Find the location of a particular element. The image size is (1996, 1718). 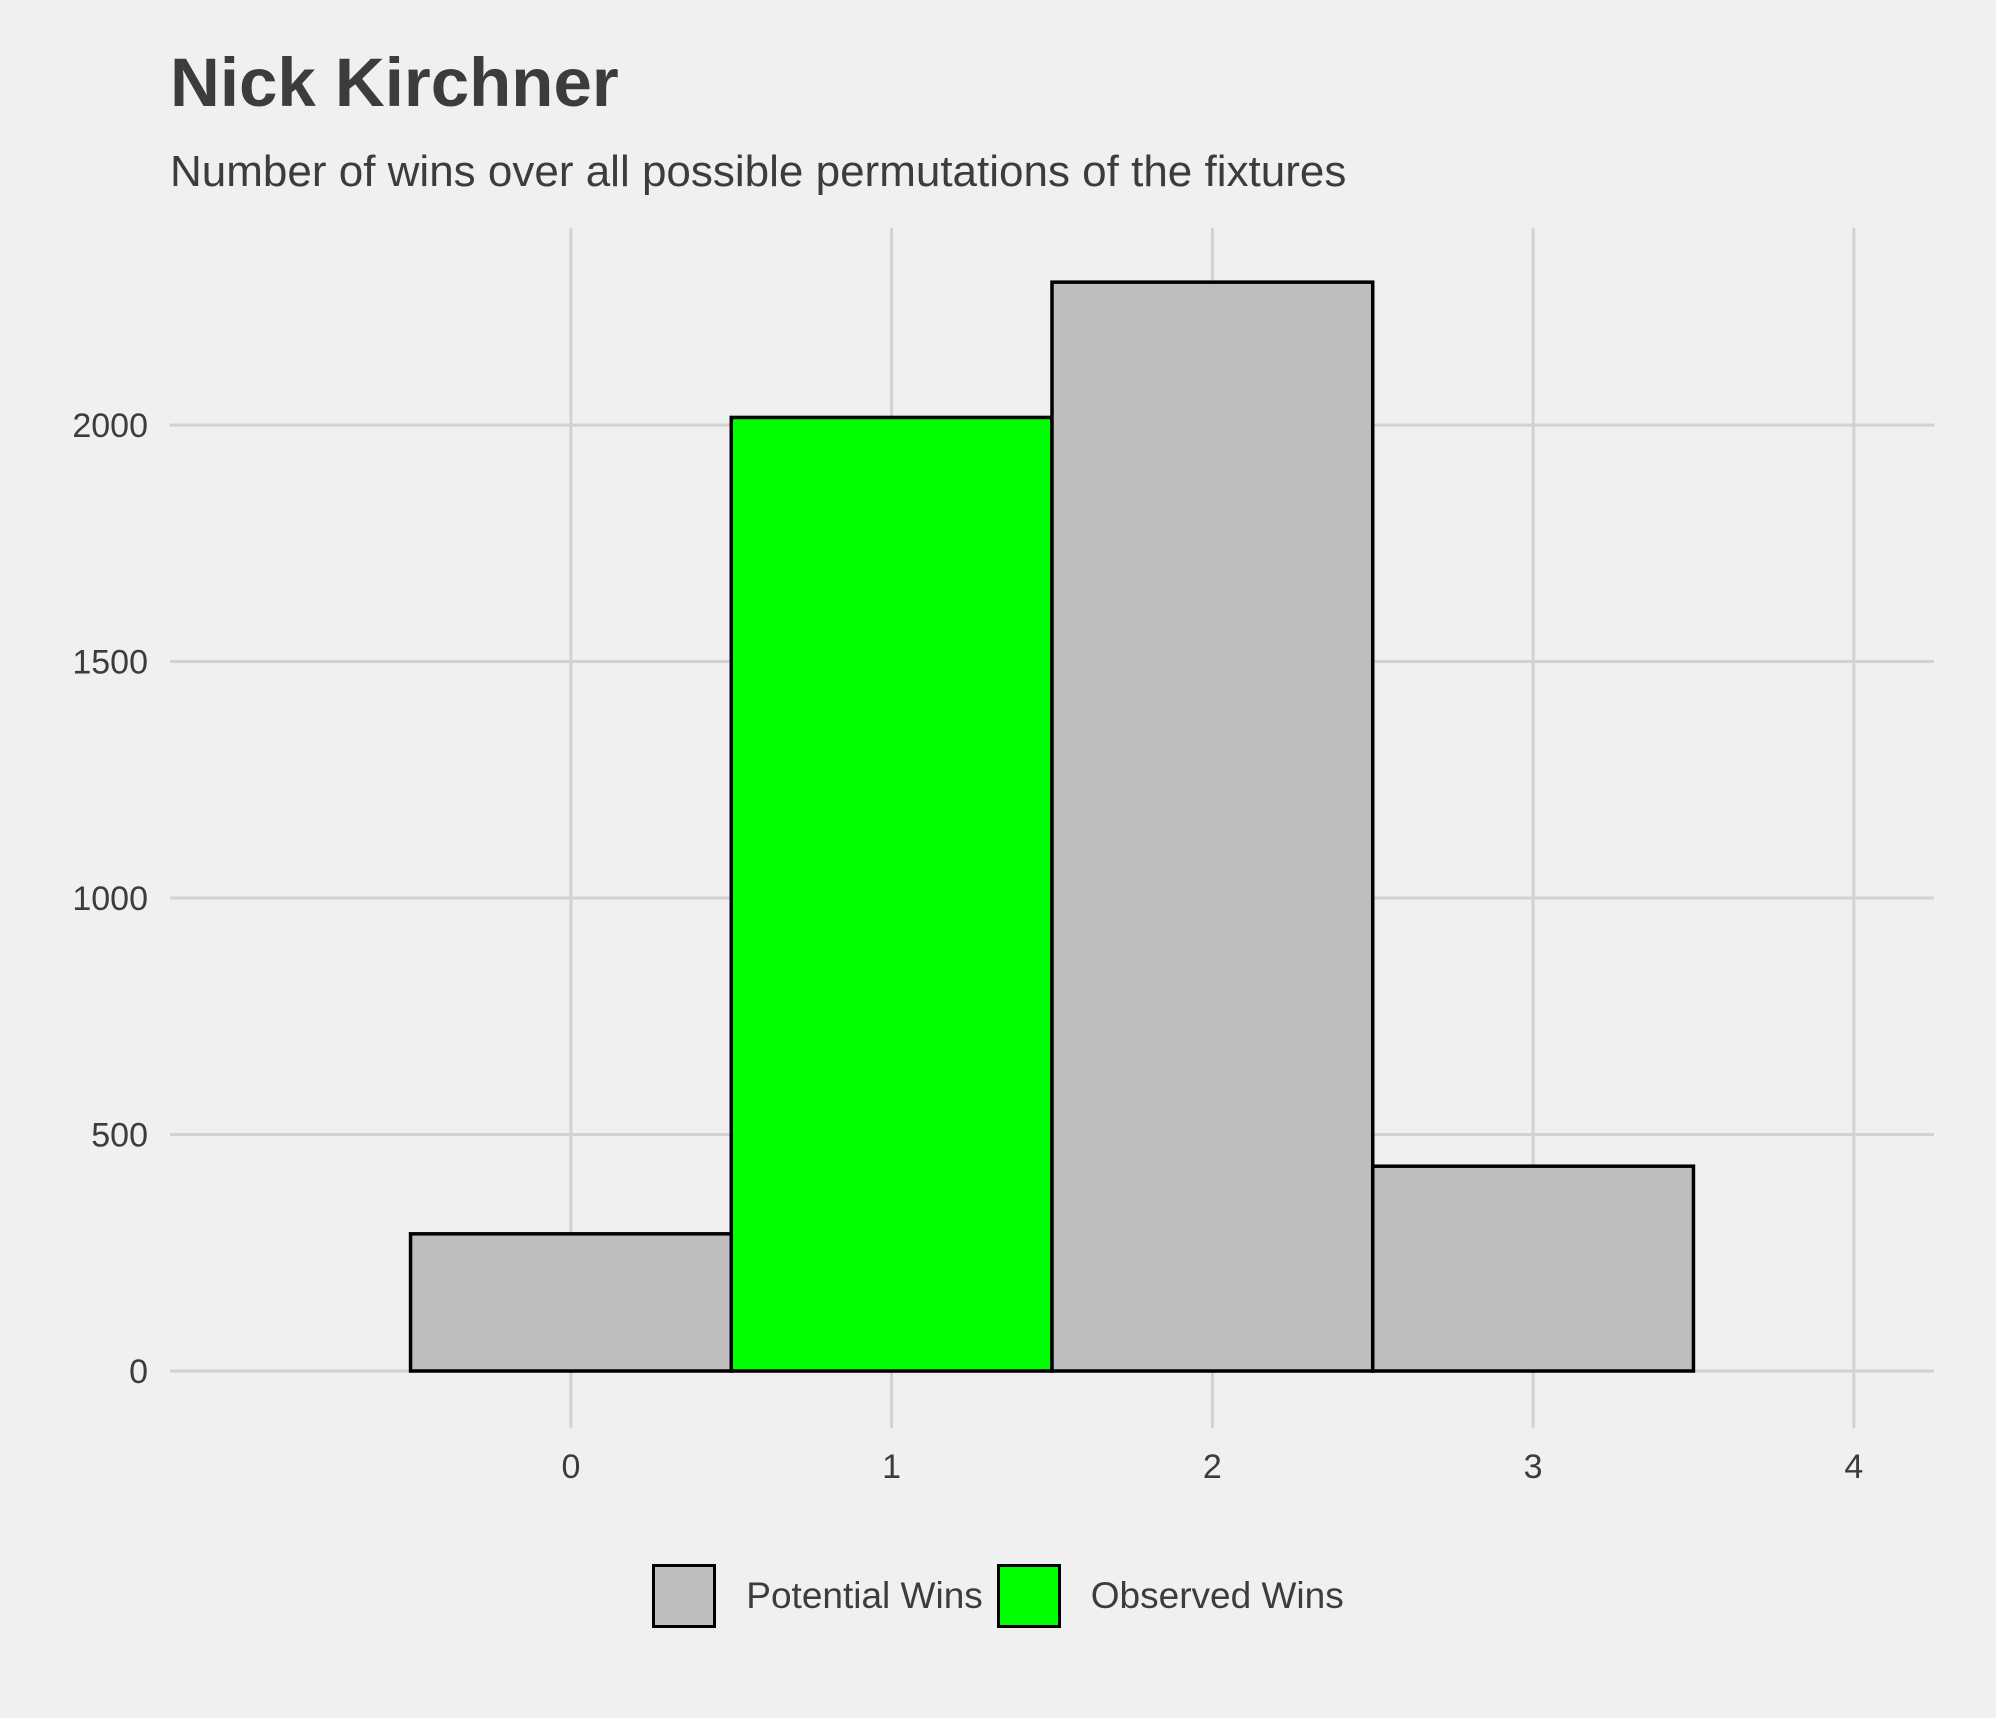

x-tick-label: 3 is located at coordinates (1533, 1467).